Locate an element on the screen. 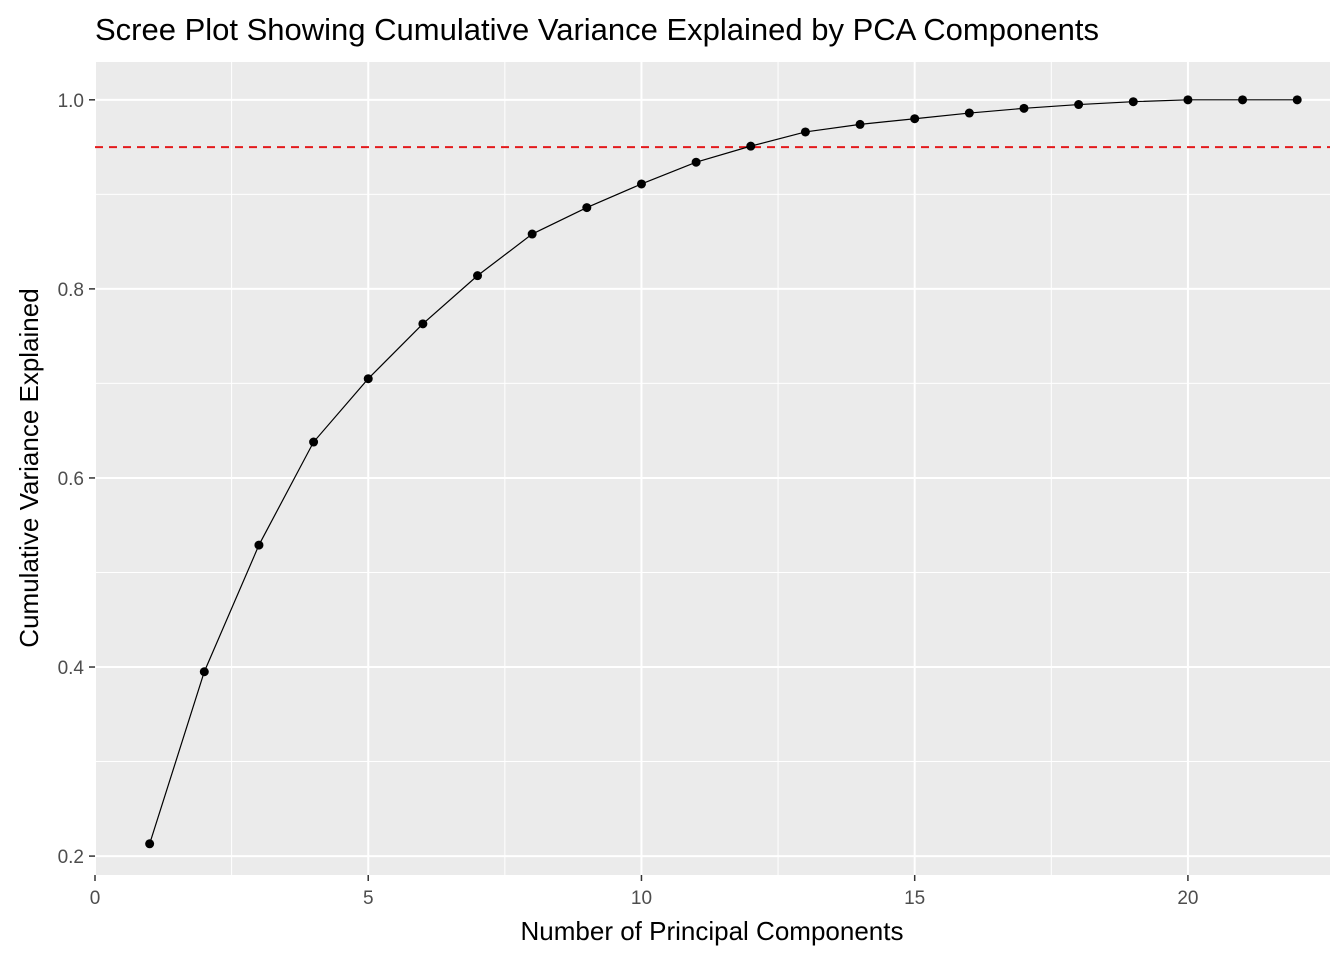 This screenshot has width=1344, height=960. x-axis-title: Number of Principal Components is located at coordinates (712, 931).